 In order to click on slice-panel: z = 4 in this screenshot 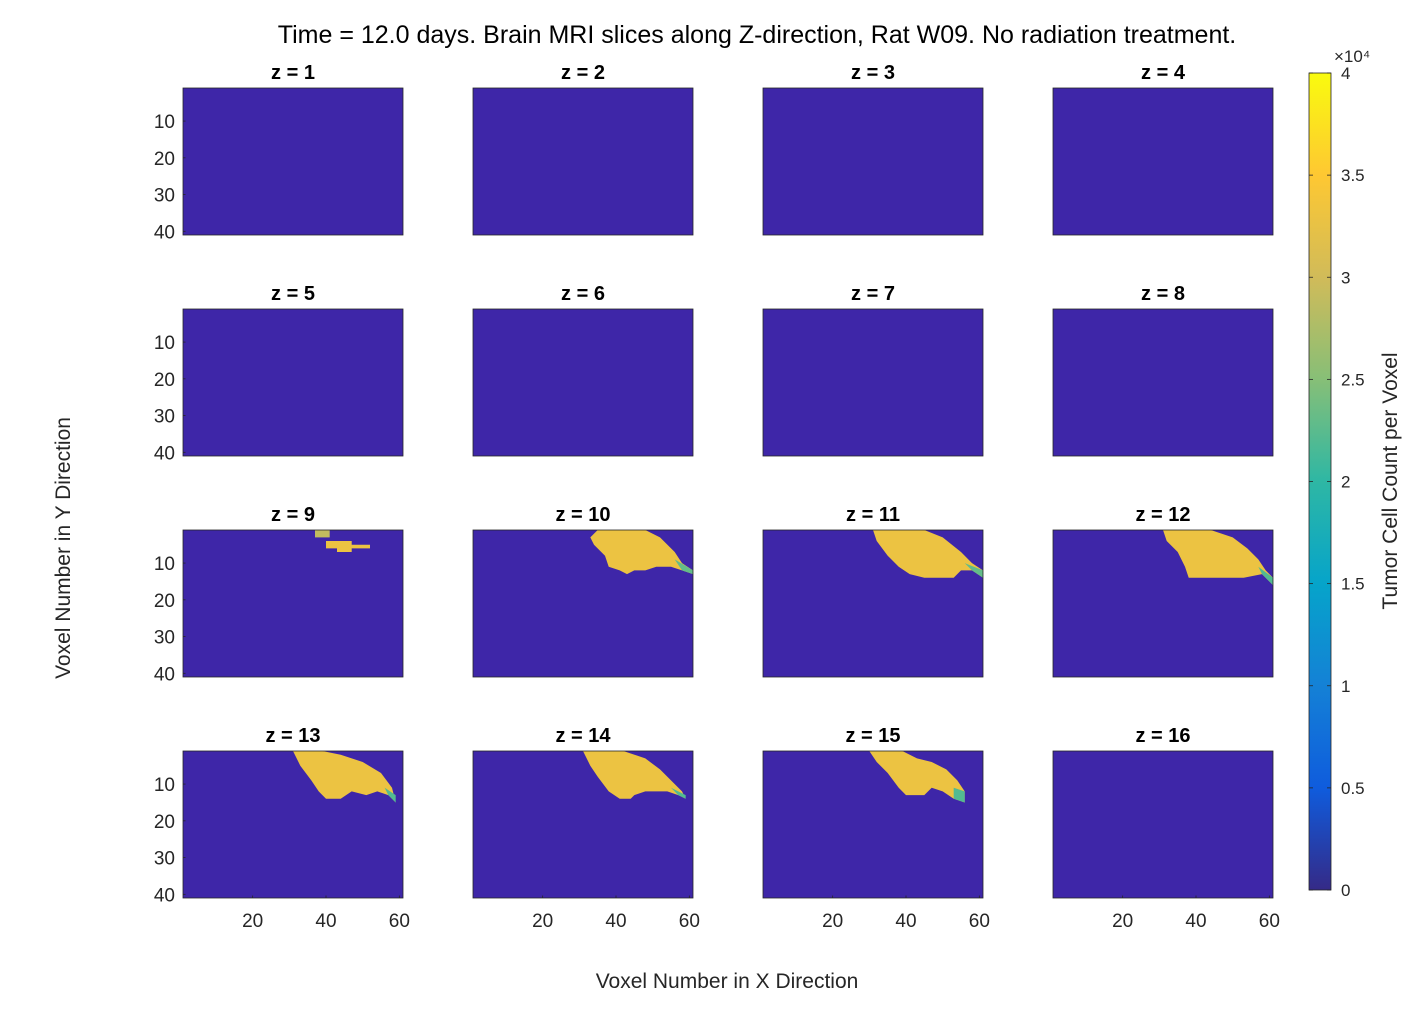, I will do `click(1163, 149)`.